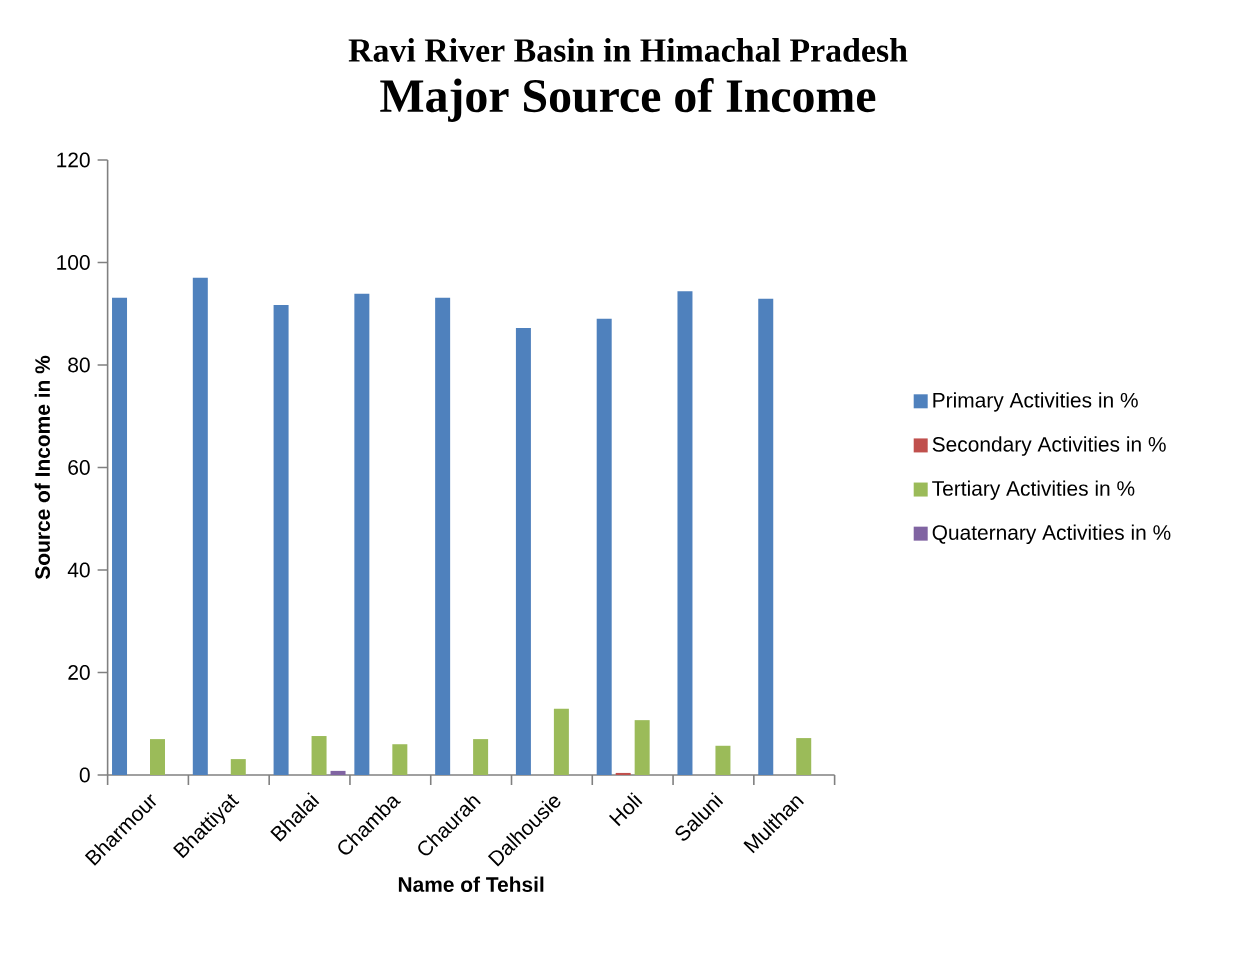 The width and height of the screenshot is (1246, 960). I want to click on y-tick-label: 100, so click(73, 262).